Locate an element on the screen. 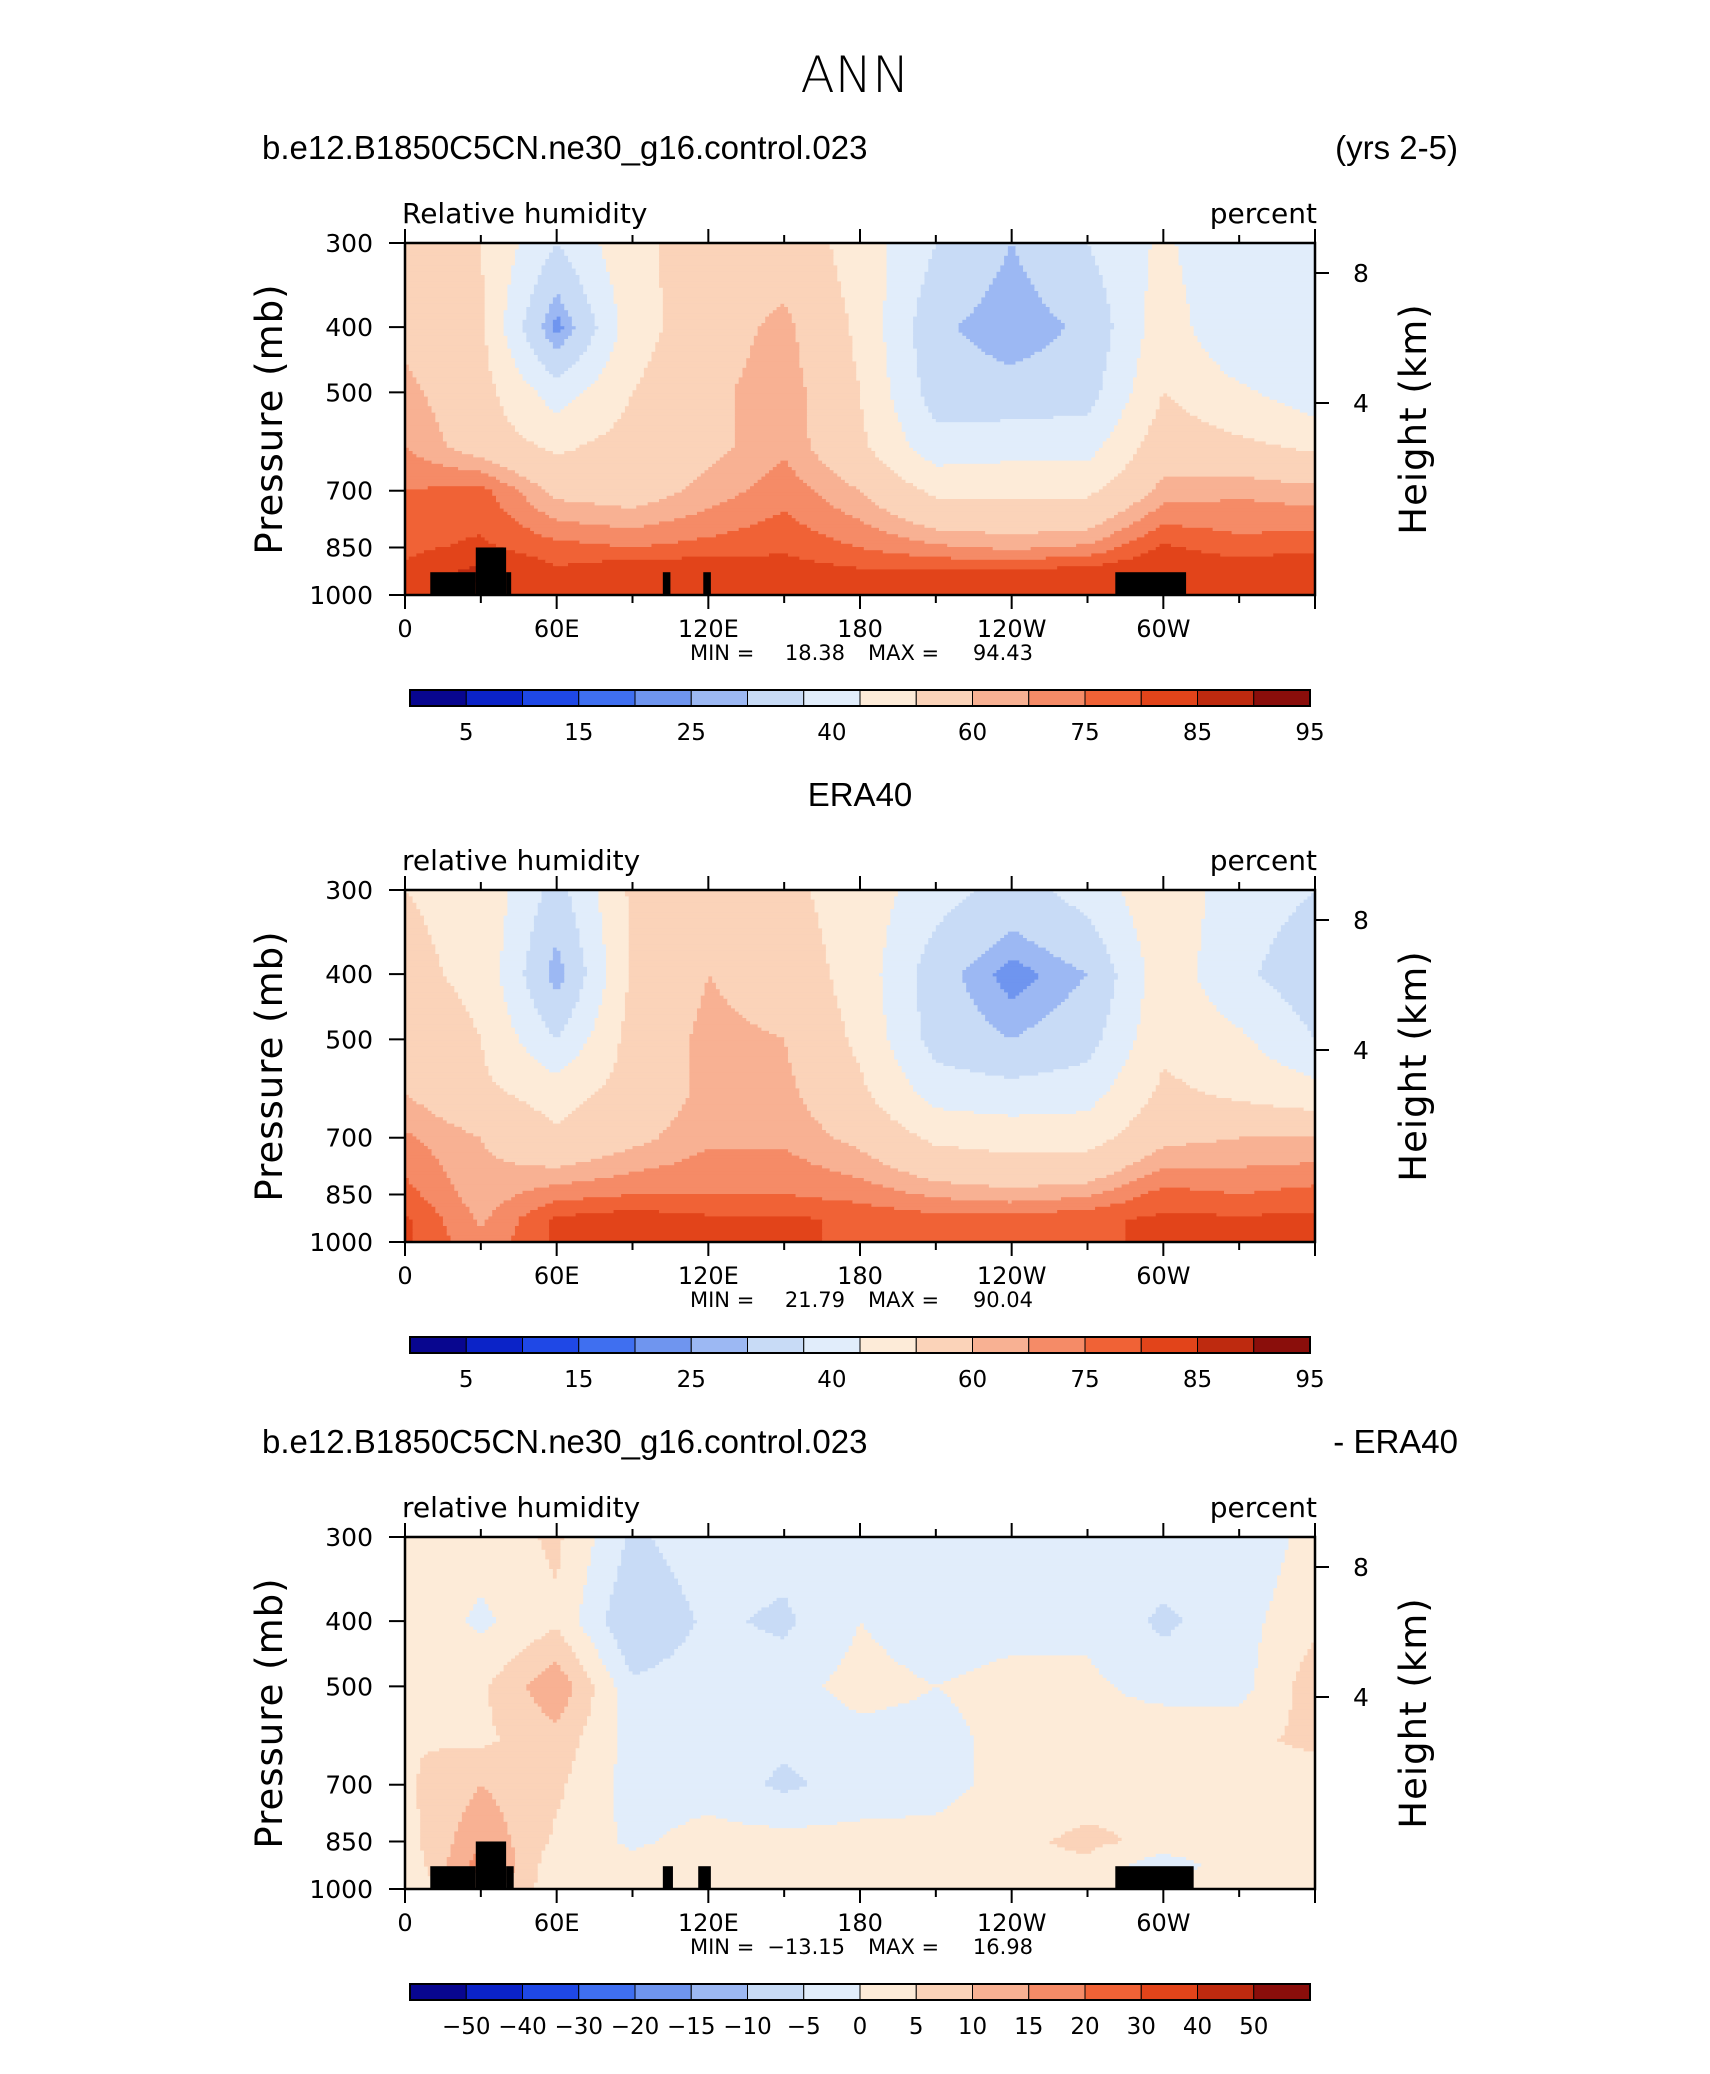 This screenshot has width=1710, height=2074. x-tick-label: 60W is located at coordinates (1163, 1923).